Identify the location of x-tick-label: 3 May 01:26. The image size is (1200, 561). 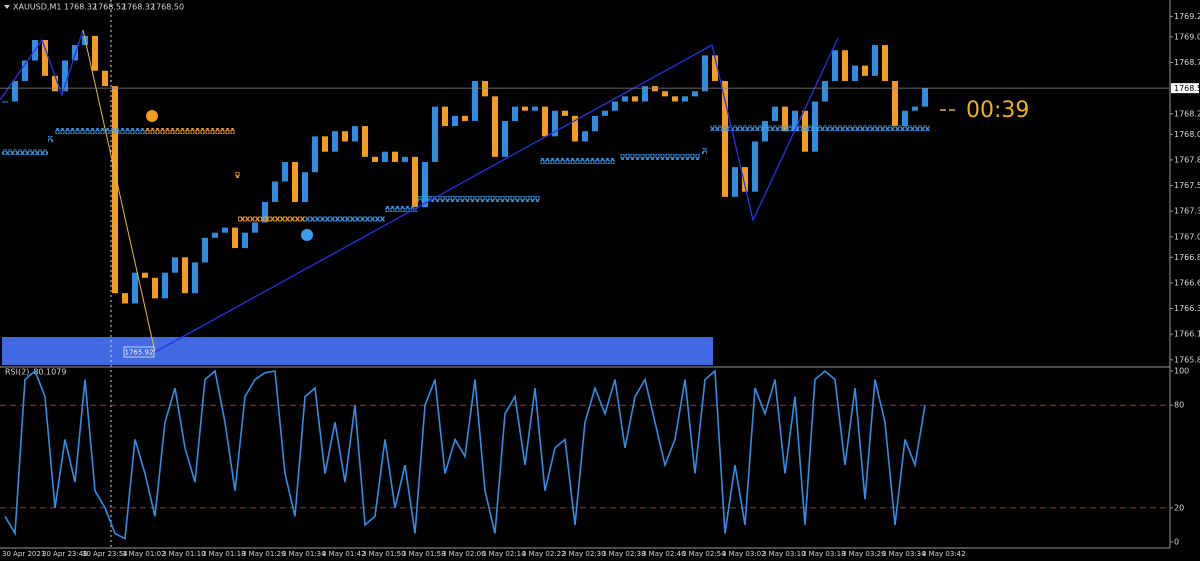
(264, 554).